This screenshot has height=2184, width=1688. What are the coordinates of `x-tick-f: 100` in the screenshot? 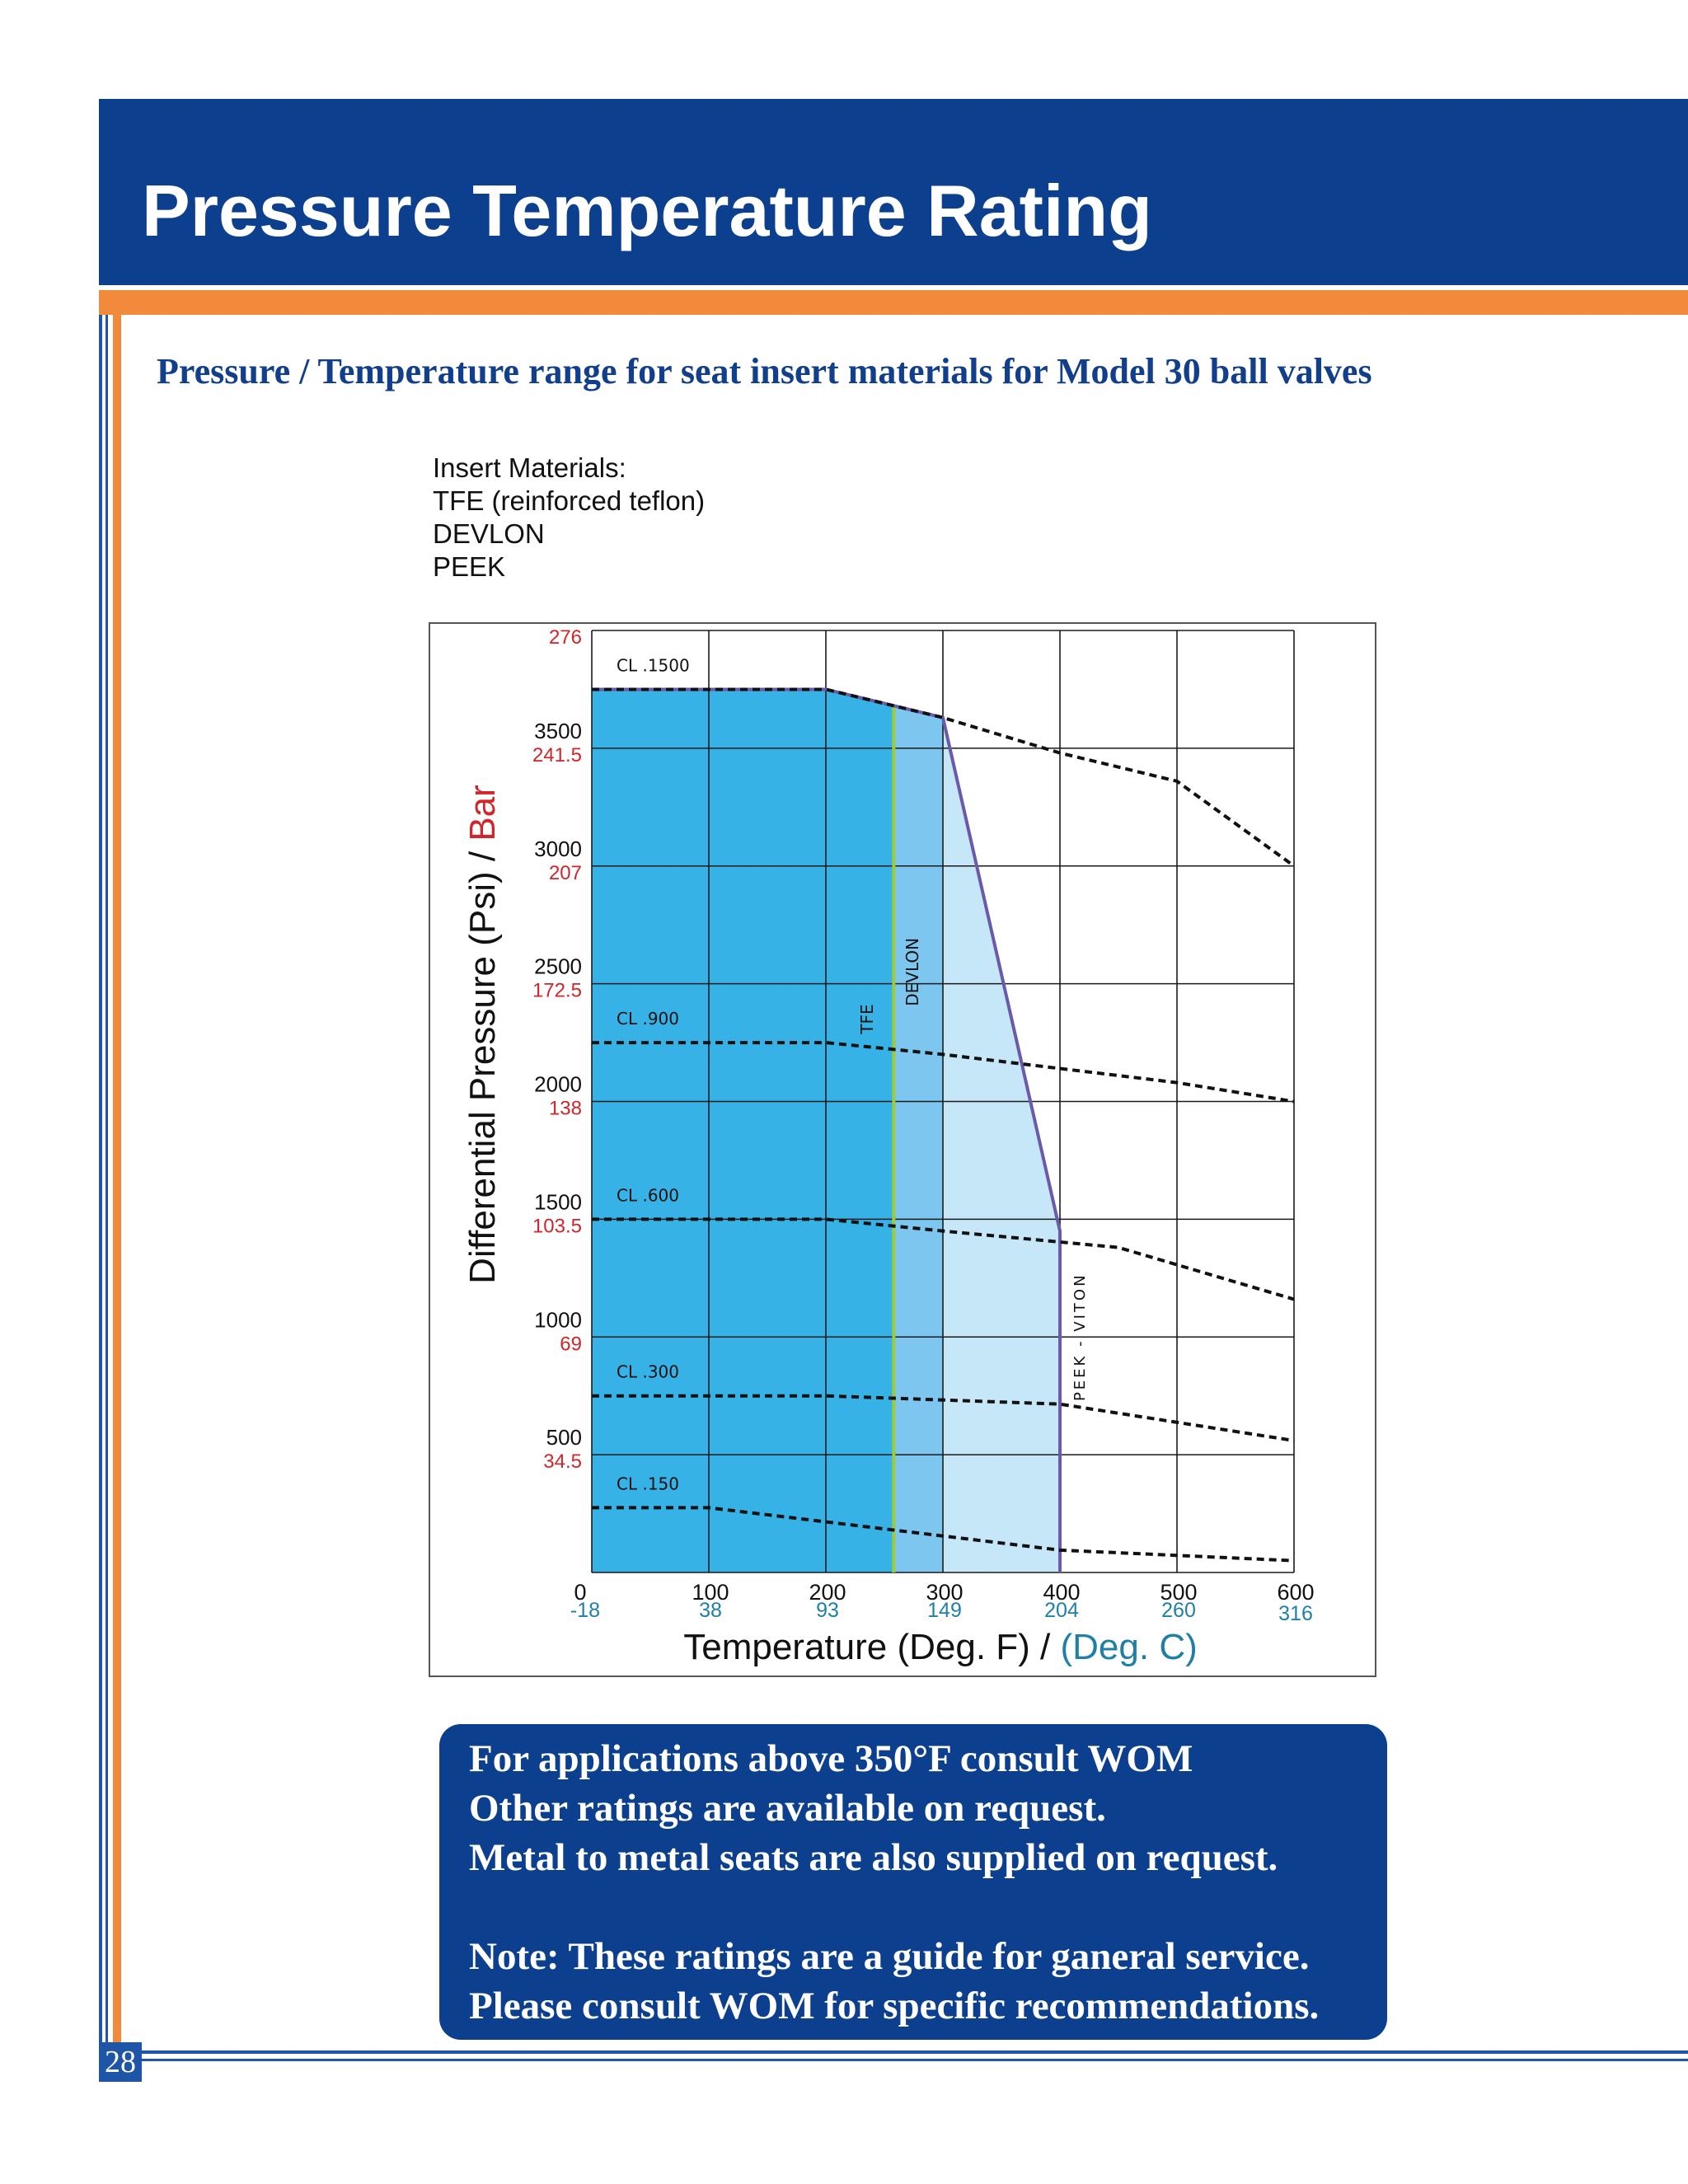 It's located at (711, 1592).